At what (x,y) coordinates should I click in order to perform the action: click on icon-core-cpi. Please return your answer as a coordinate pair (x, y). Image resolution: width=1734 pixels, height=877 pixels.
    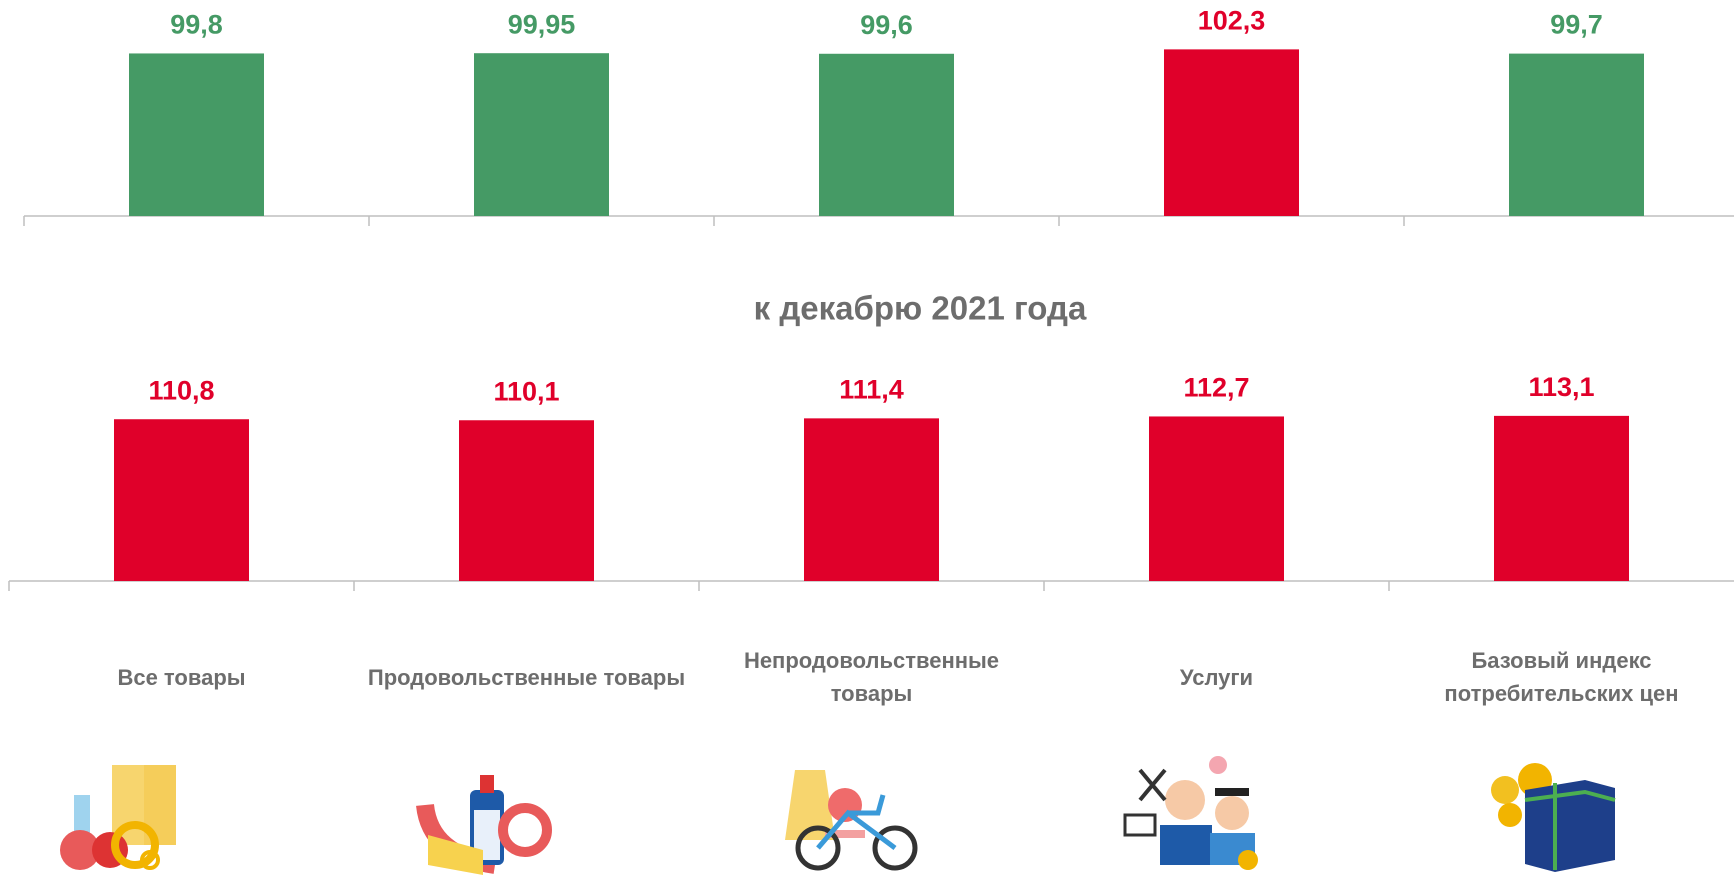
    Looking at the image, I should click on (1553, 817).